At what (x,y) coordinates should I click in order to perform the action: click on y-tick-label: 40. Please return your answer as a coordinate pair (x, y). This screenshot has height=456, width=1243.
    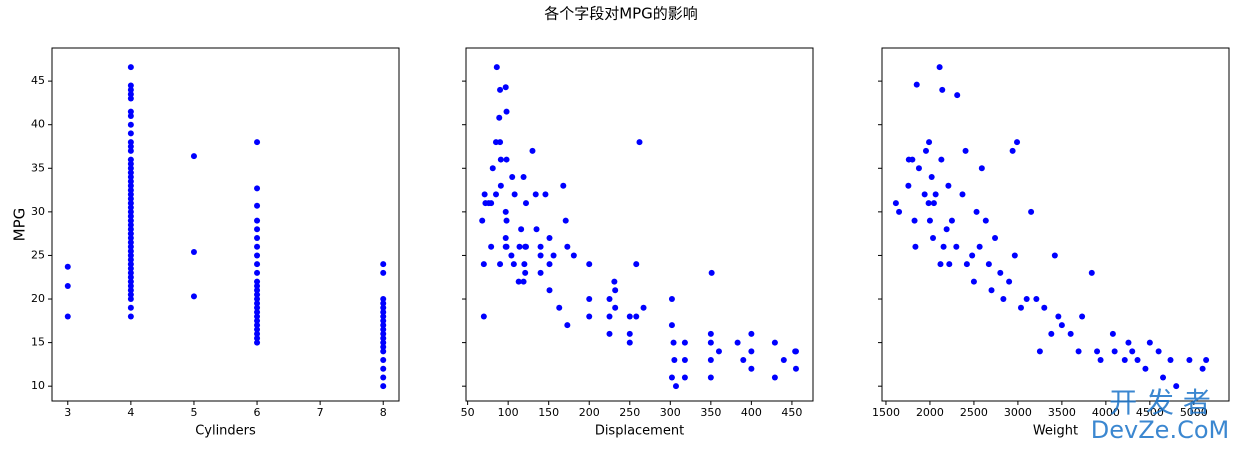
    Looking at the image, I should click on (38, 124).